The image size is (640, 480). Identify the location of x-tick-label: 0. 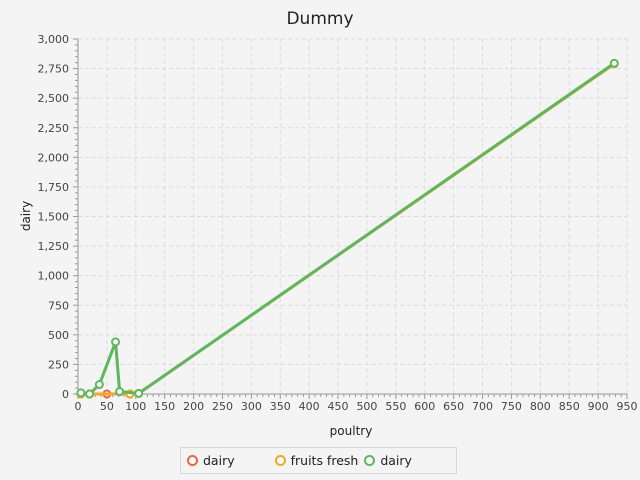
(78, 406).